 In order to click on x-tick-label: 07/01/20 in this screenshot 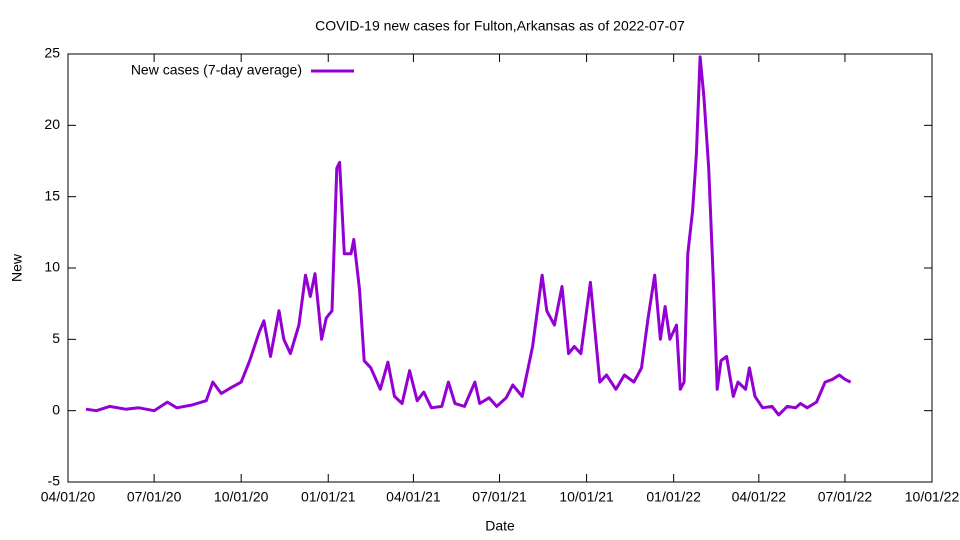, I will do `click(154, 497)`.